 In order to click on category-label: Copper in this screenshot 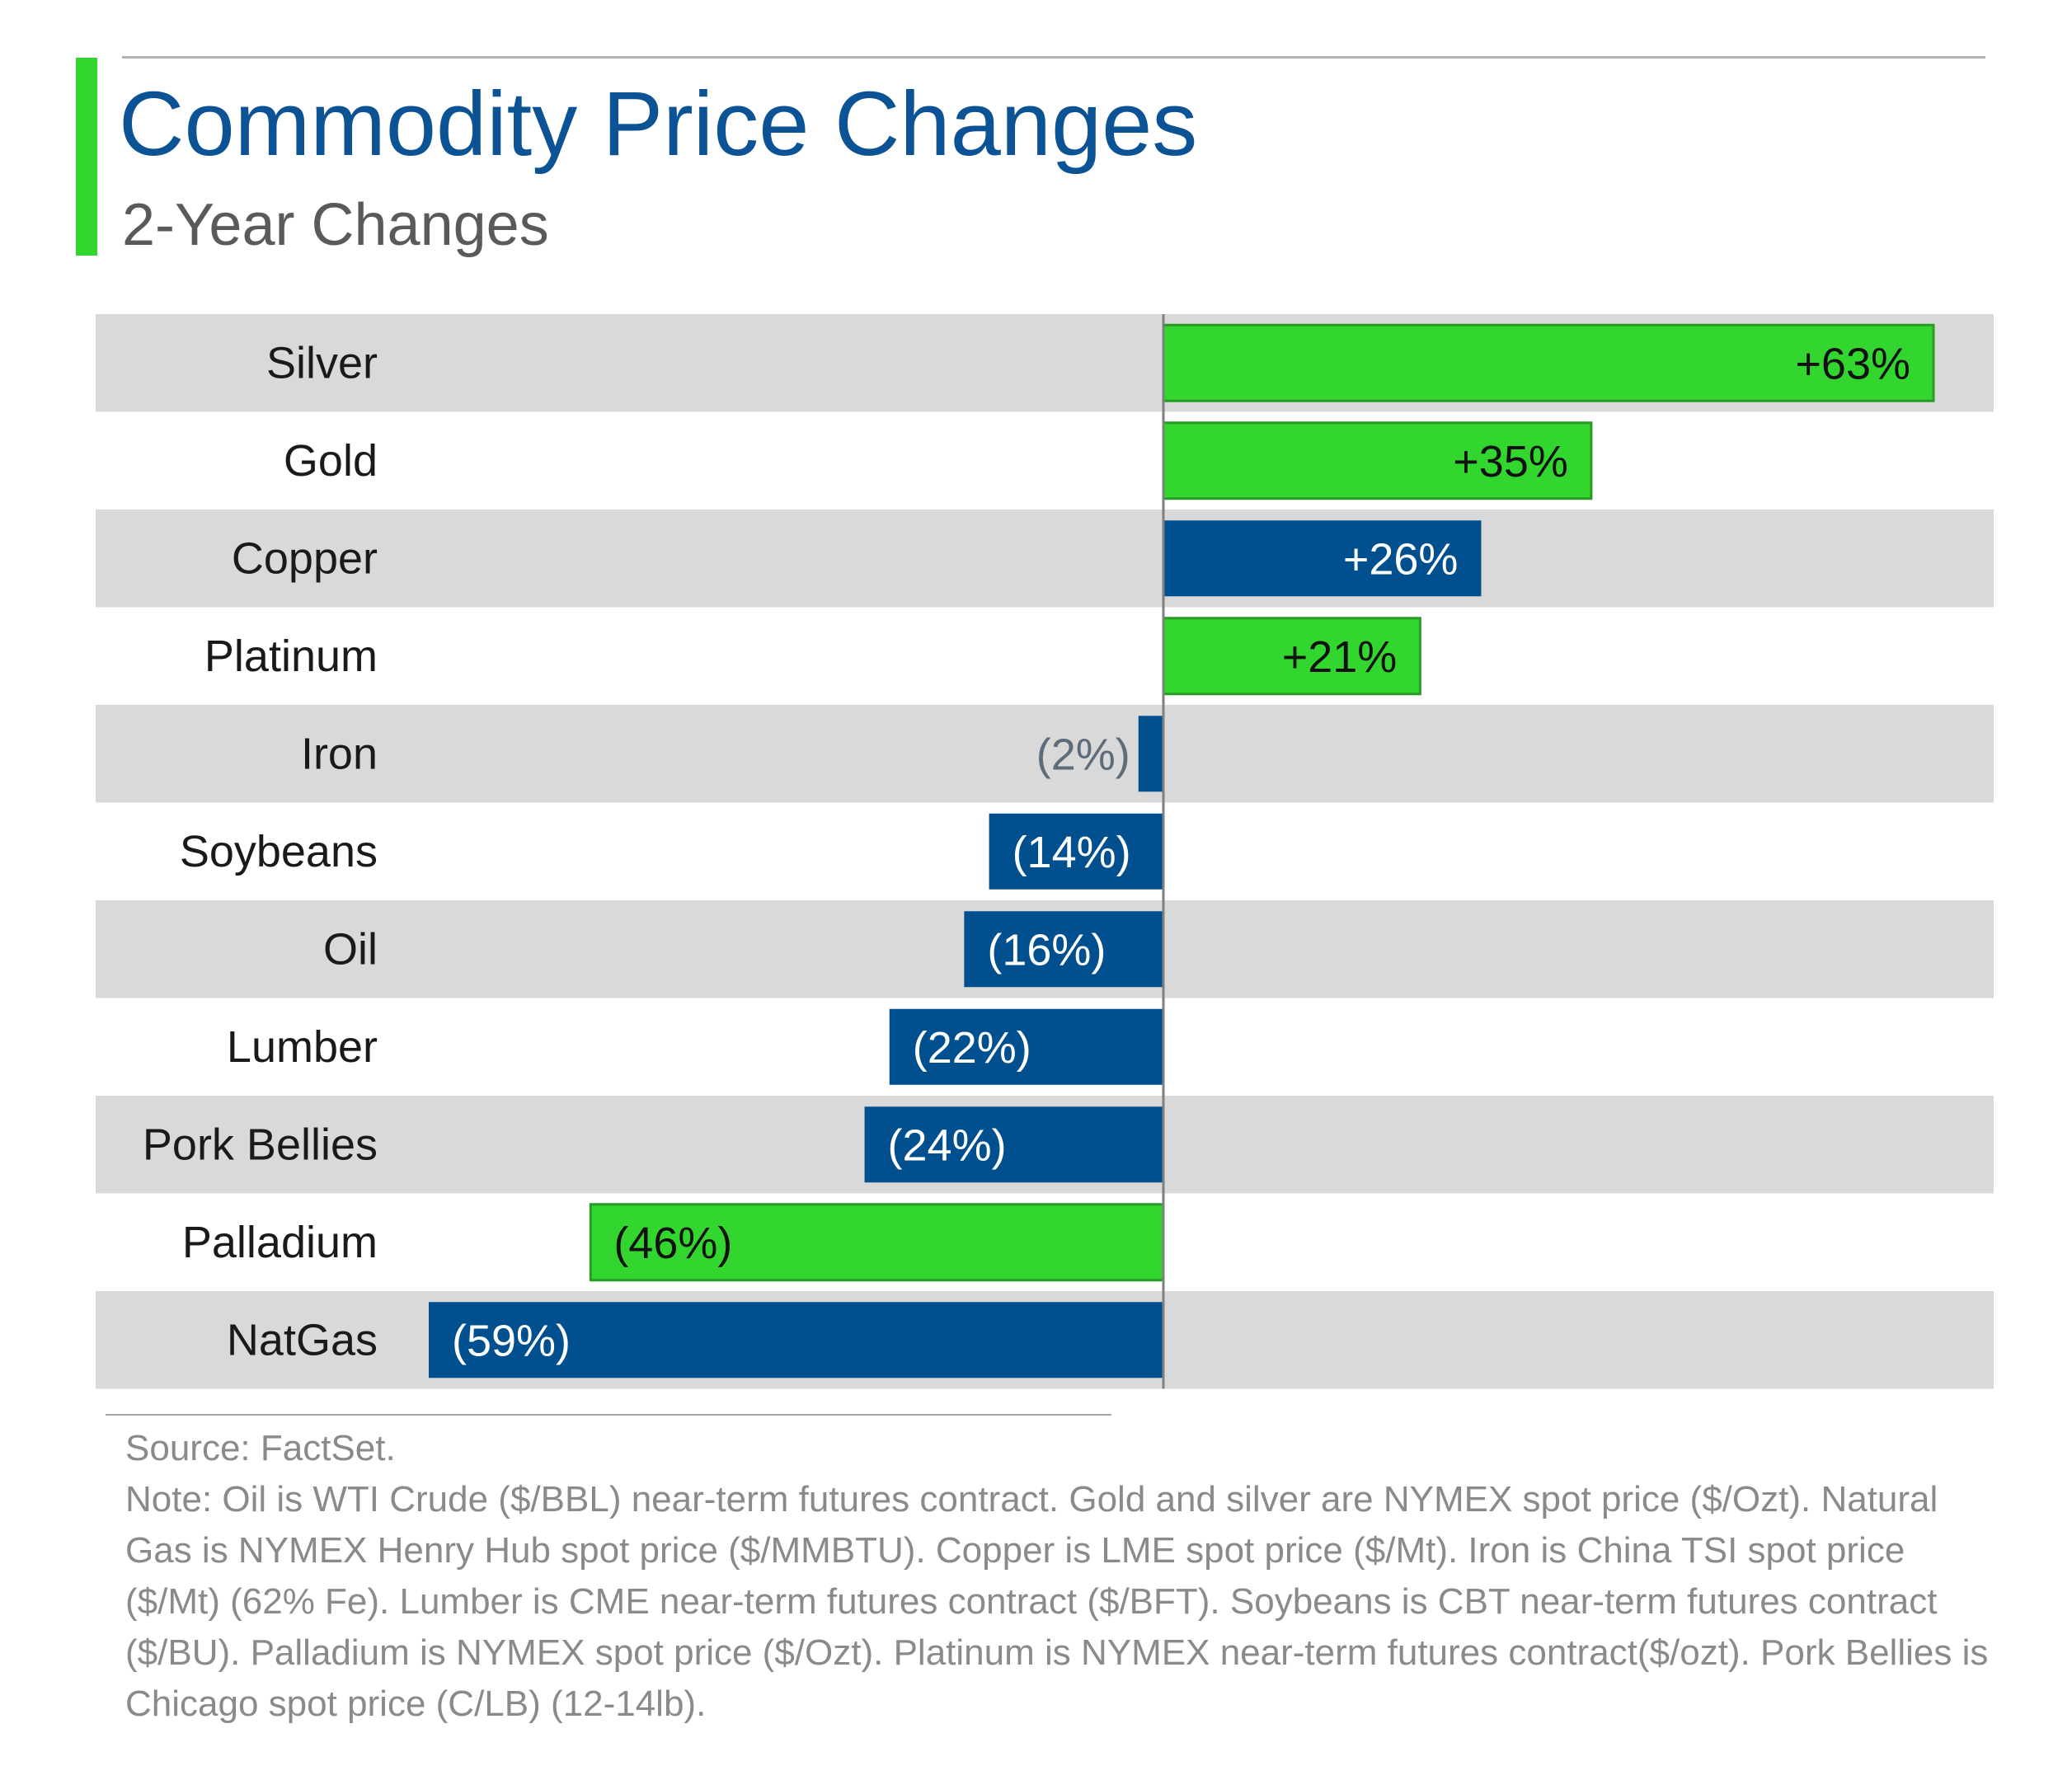, I will do `click(305, 558)`.